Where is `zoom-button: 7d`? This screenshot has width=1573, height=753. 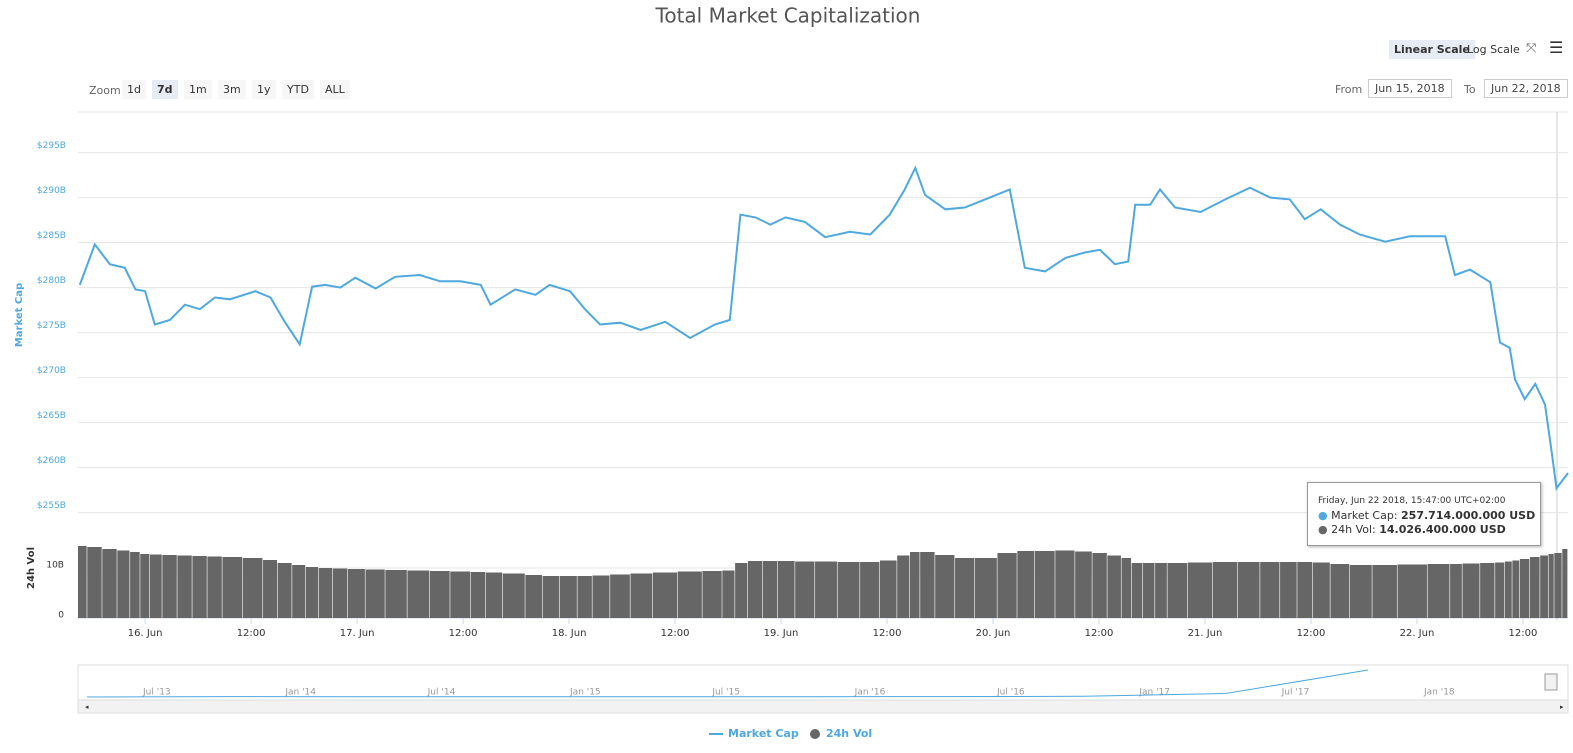 zoom-button: 7d is located at coordinates (165, 89).